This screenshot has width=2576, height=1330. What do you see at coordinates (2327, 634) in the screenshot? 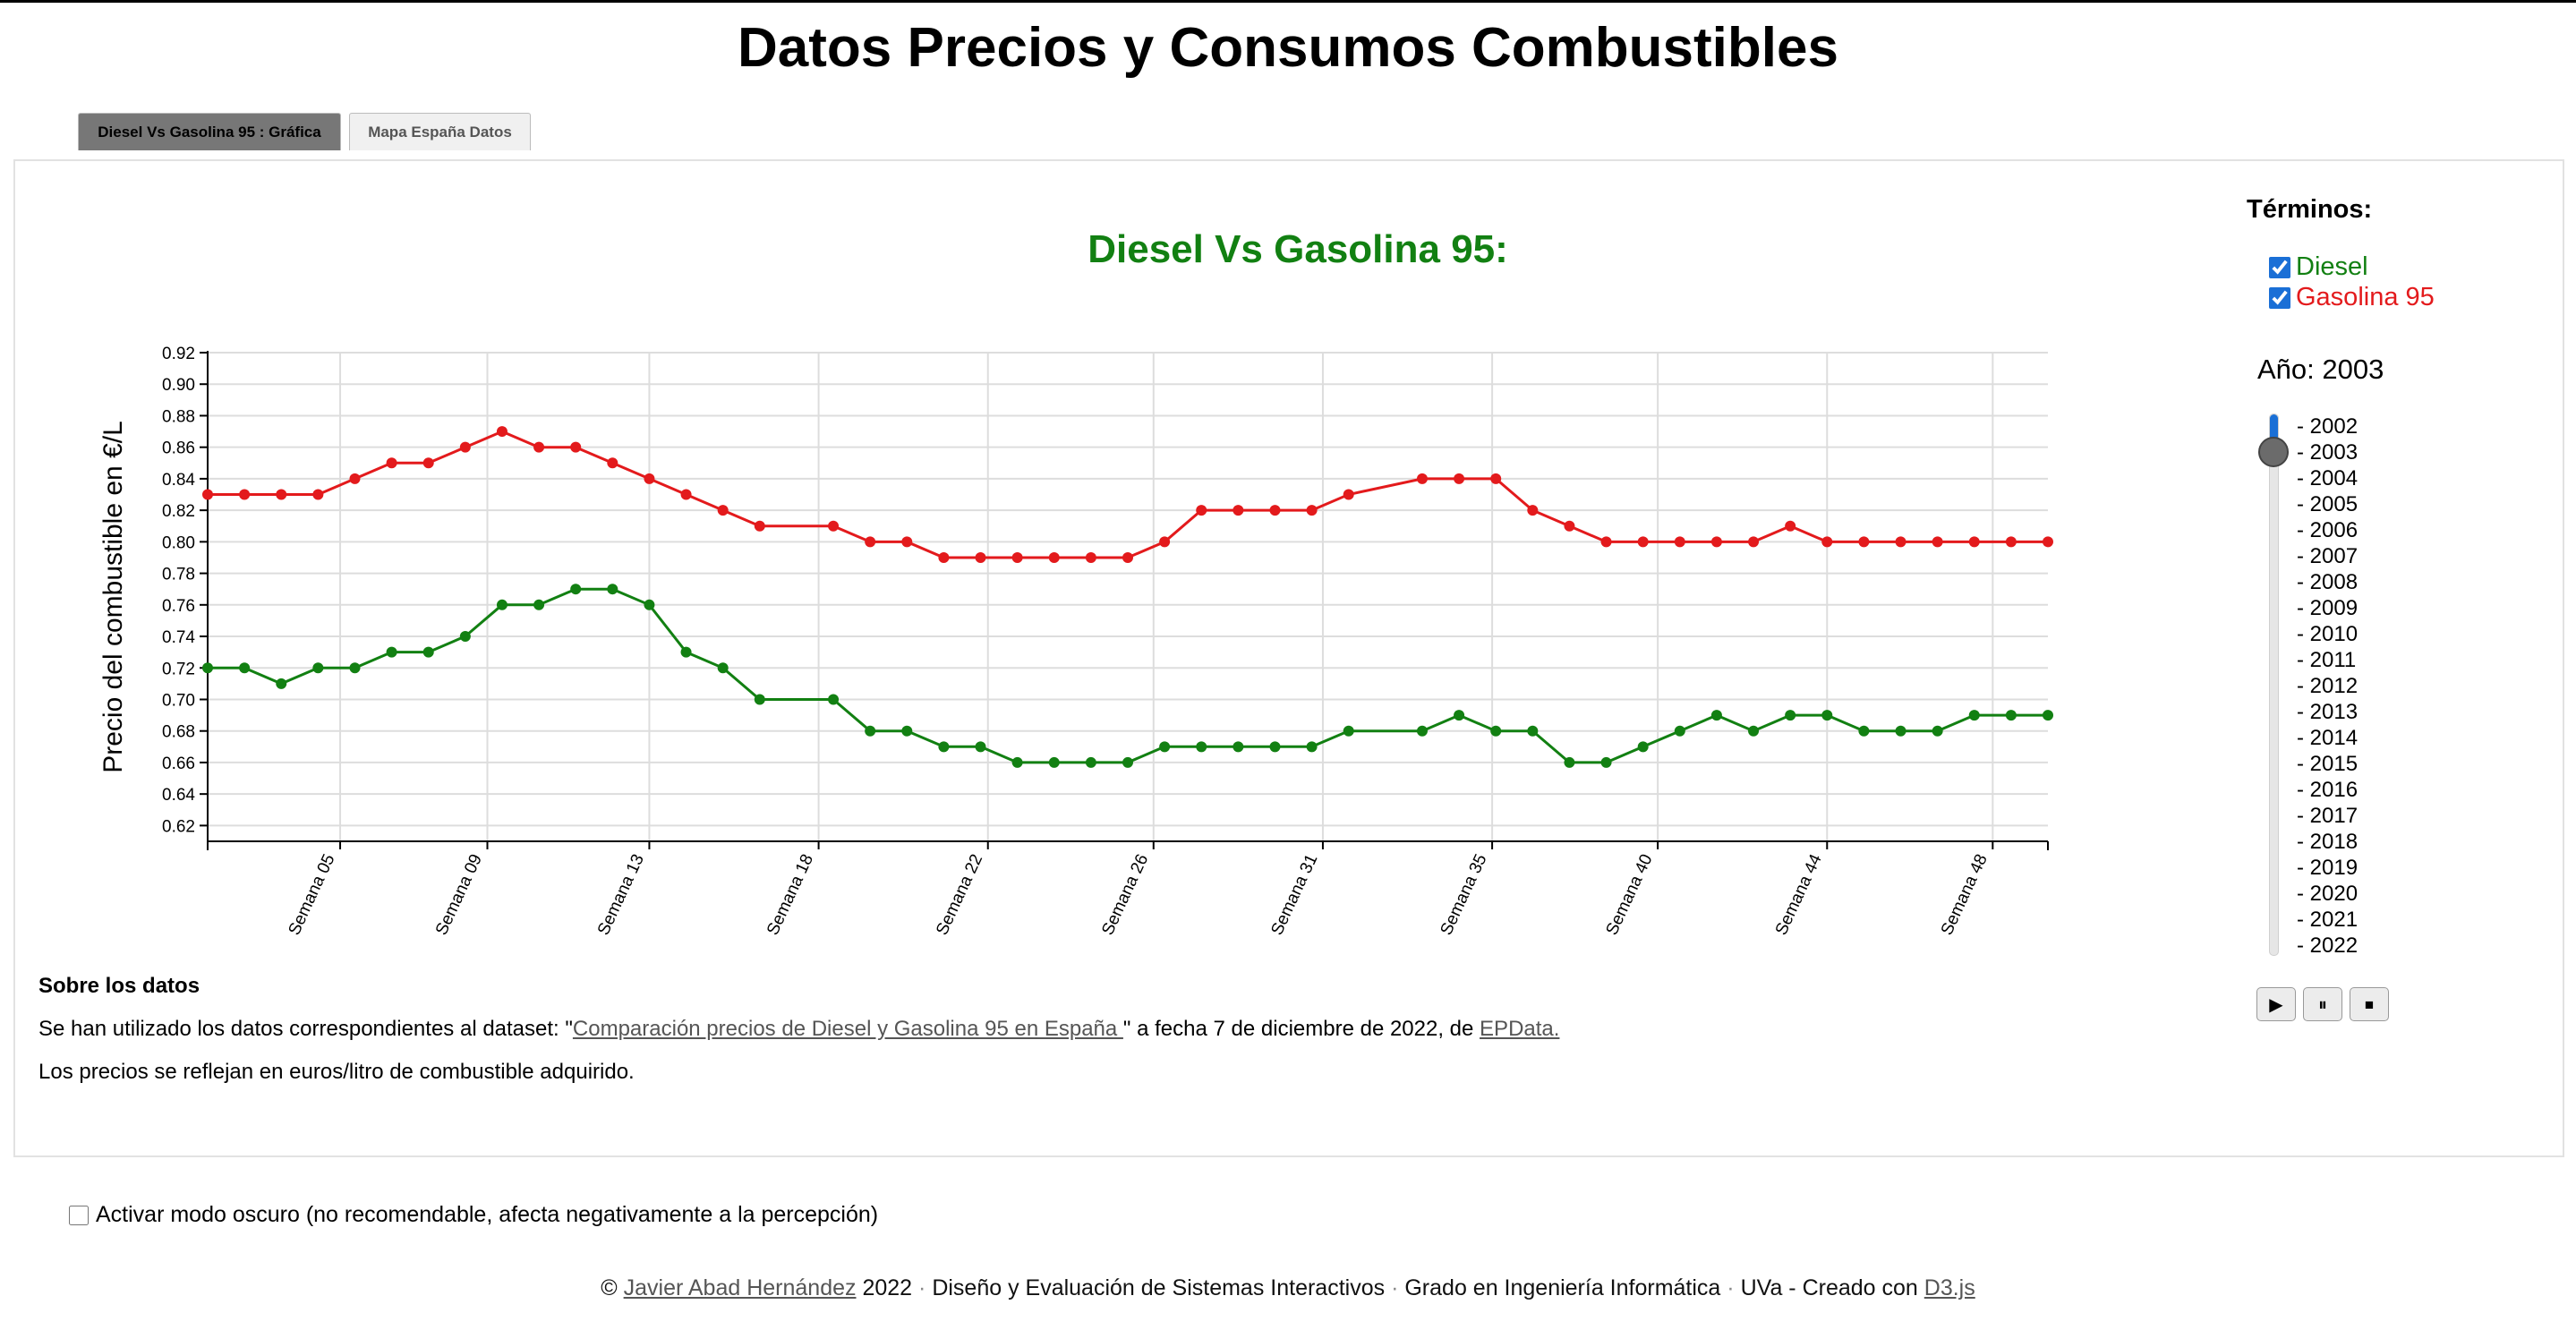
I see `year-tick: - 2010` at bounding box center [2327, 634].